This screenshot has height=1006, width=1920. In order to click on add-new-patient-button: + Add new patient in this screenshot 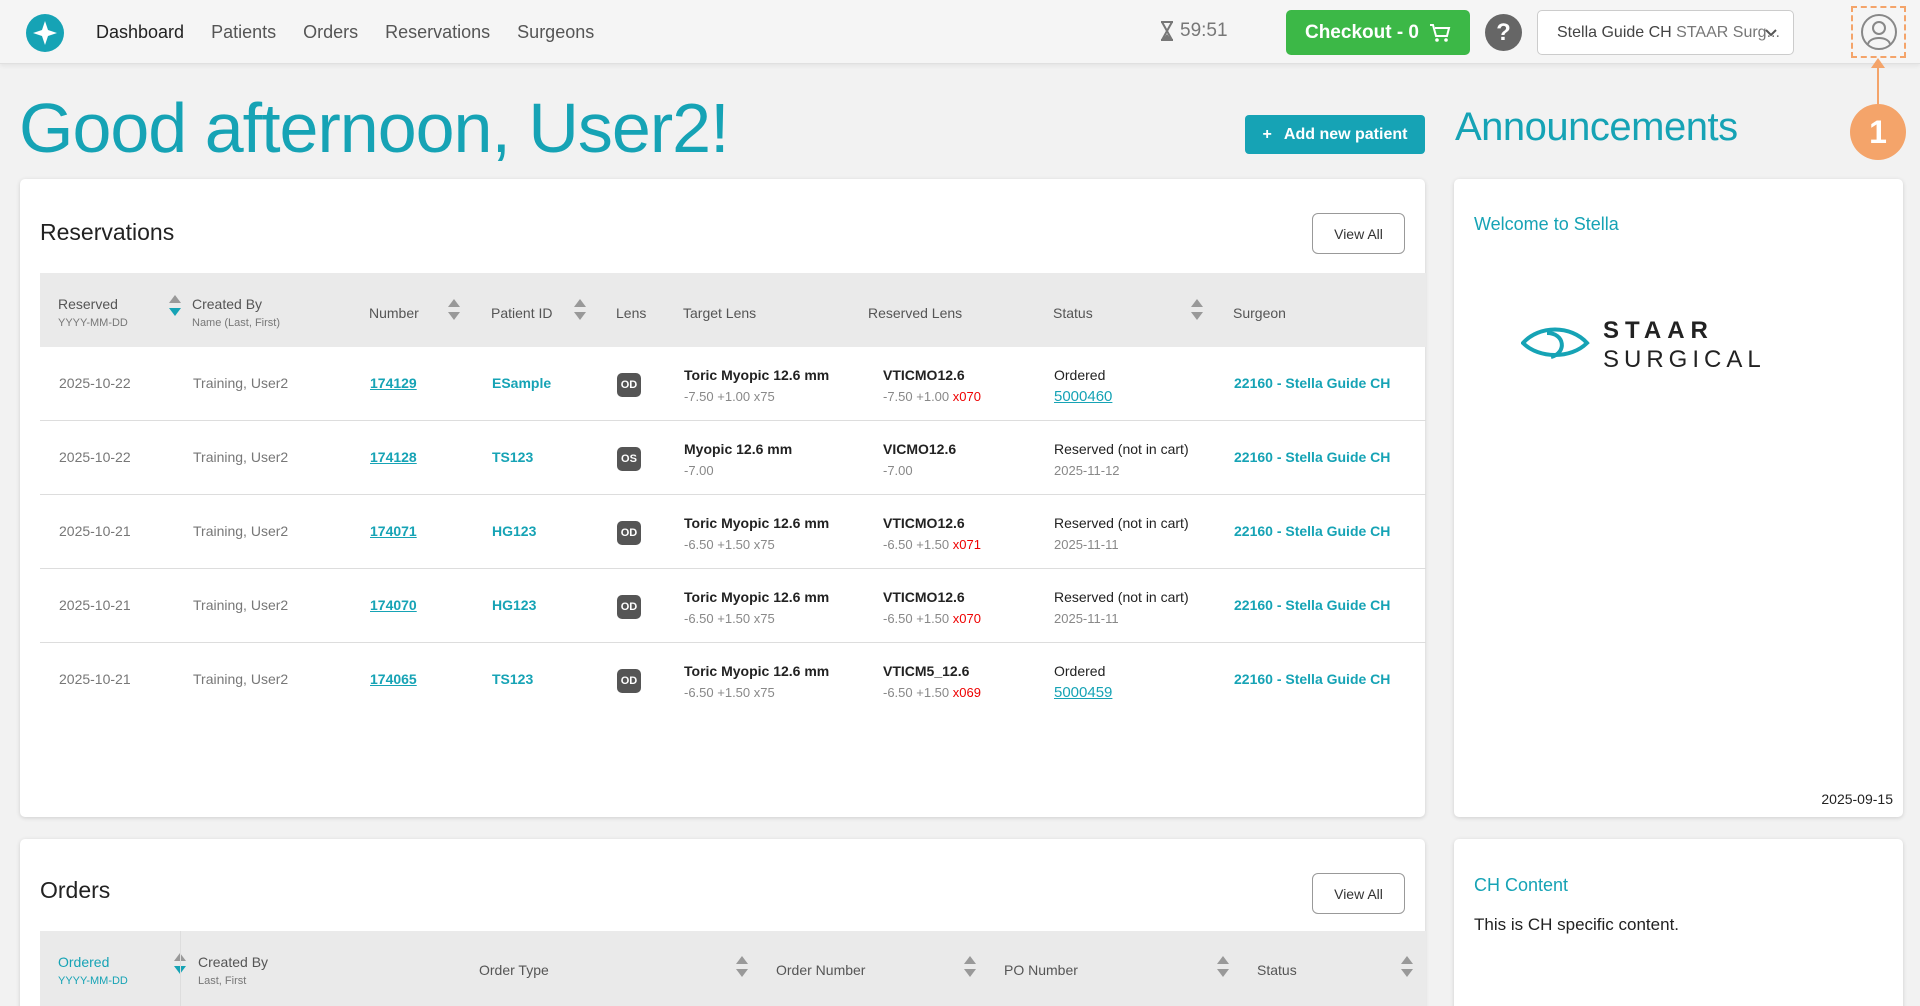, I will do `click(1335, 134)`.